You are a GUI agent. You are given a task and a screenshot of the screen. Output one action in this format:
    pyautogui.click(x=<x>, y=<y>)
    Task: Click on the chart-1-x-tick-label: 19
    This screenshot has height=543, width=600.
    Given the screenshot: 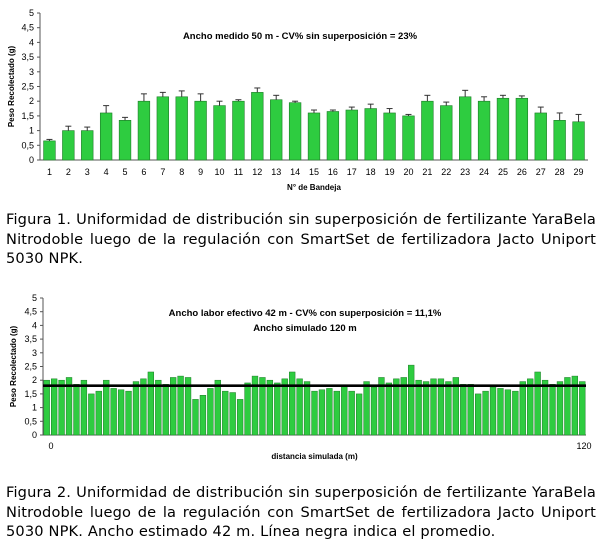 What is the action you would take?
    pyautogui.click(x=390, y=172)
    